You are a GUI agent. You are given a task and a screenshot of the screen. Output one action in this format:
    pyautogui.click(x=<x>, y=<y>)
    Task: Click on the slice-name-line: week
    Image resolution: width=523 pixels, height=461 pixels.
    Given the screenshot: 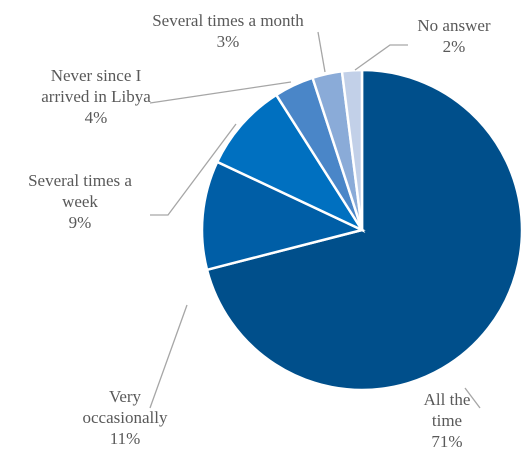 What is the action you would take?
    pyautogui.click(x=80, y=201)
    